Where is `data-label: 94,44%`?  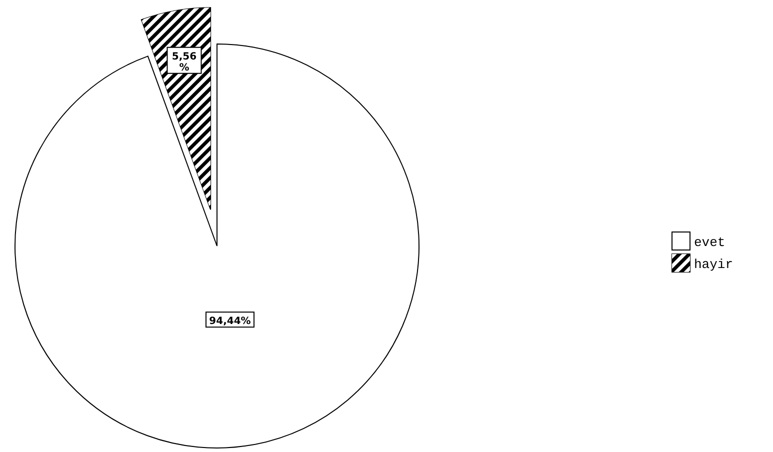 data-label: 94,44% is located at coordinates (230, 322).